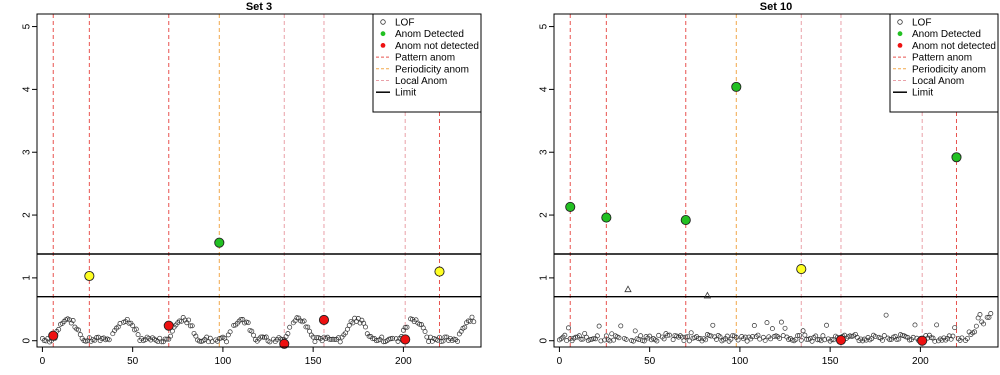  I want to click on legend-marker-lof, so click(383, 22).